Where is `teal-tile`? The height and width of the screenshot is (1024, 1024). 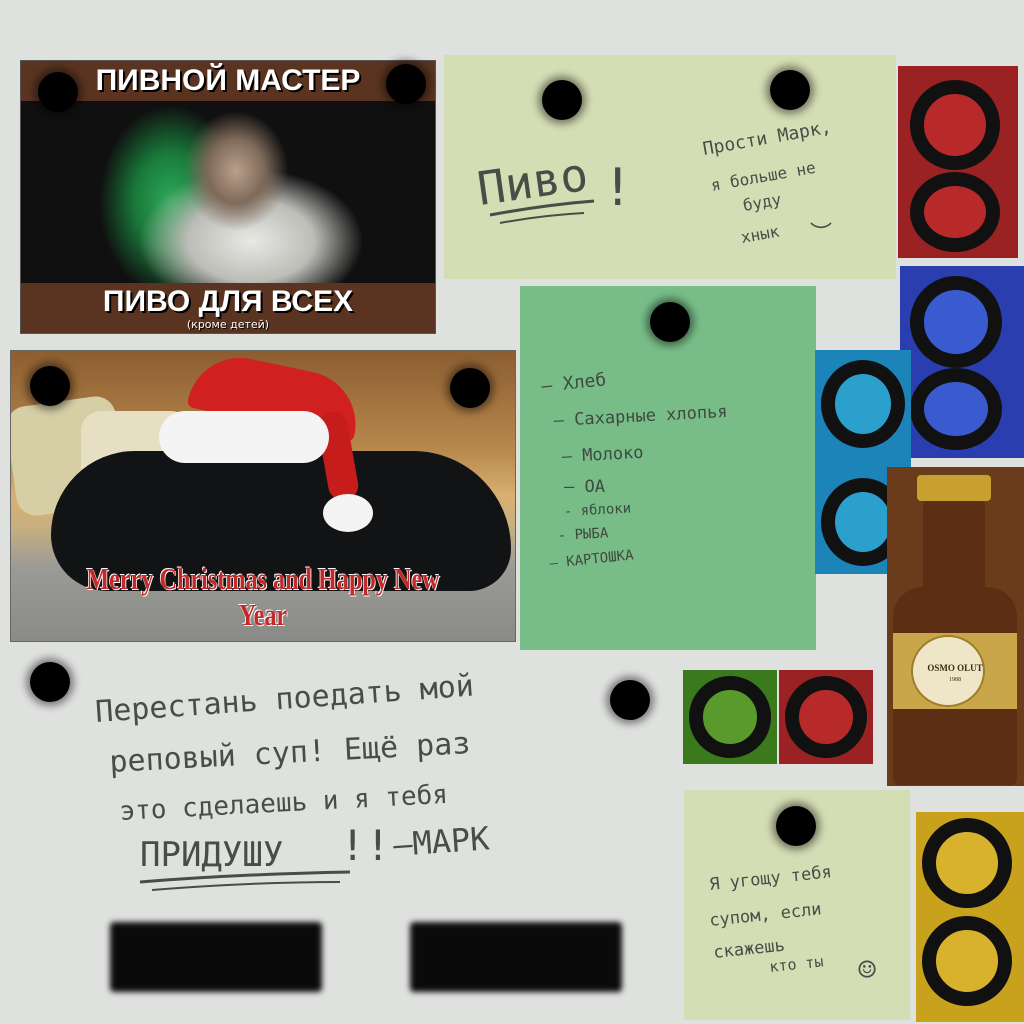 teal-tile is located at coordinates (863, 462).